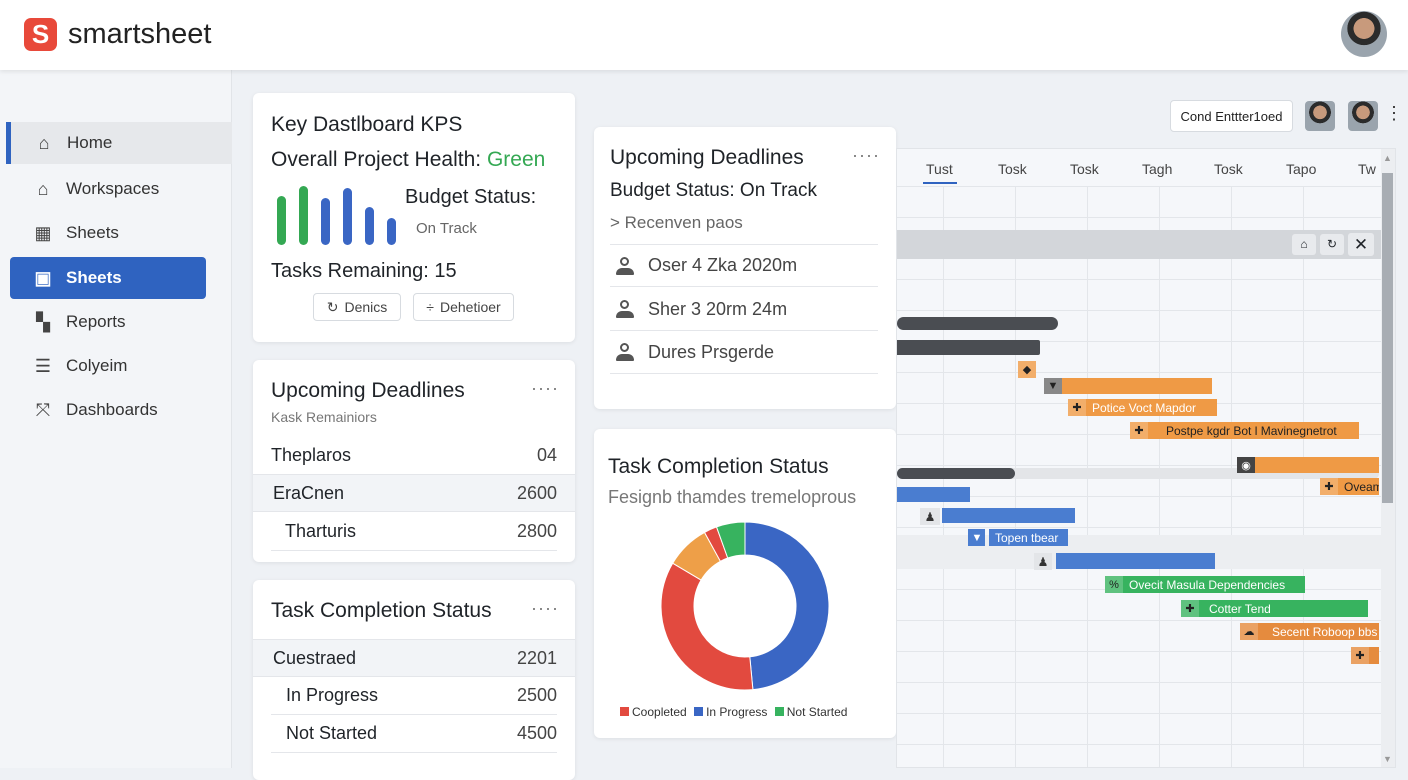 This screenshot has width=1408, height=780. Describe the element at coordinates (779, 711) in the screenshot. I see `legend-swatch-not-started` at that location.